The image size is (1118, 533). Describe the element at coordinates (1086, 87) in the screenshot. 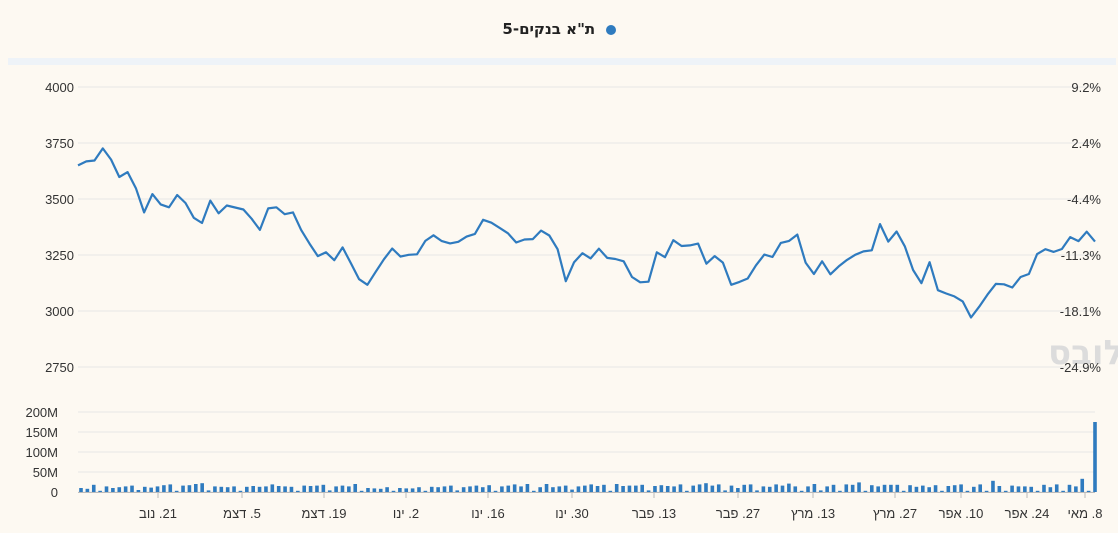

I see `y-right-tick-label: 9.2%` at that location.